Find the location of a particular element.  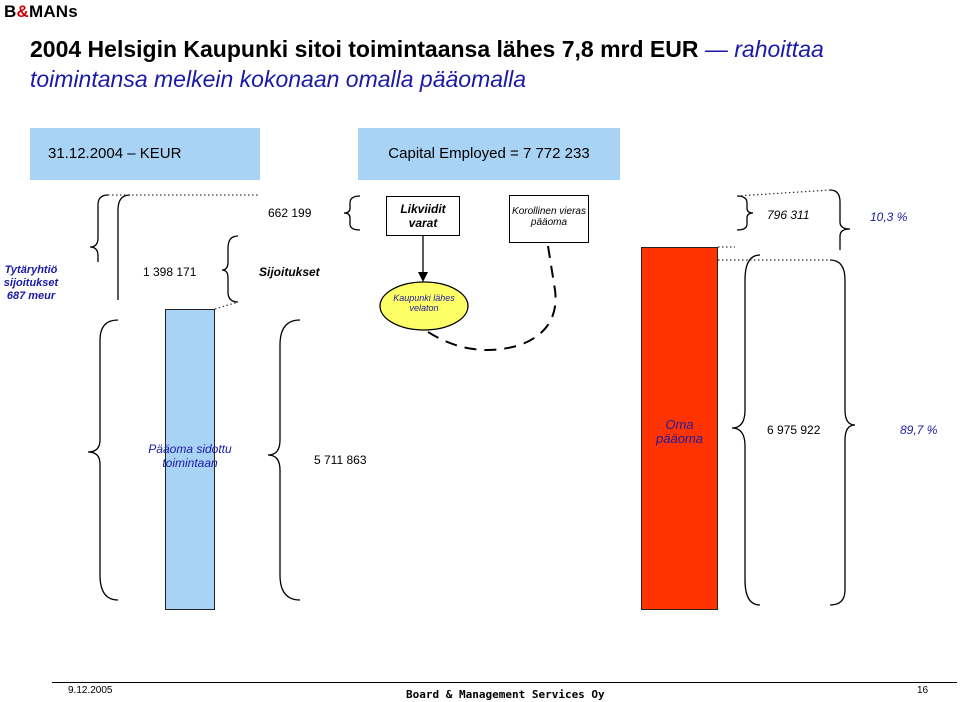

footer-company: Board & Management Services Oy is located at coordinates (505, 694).